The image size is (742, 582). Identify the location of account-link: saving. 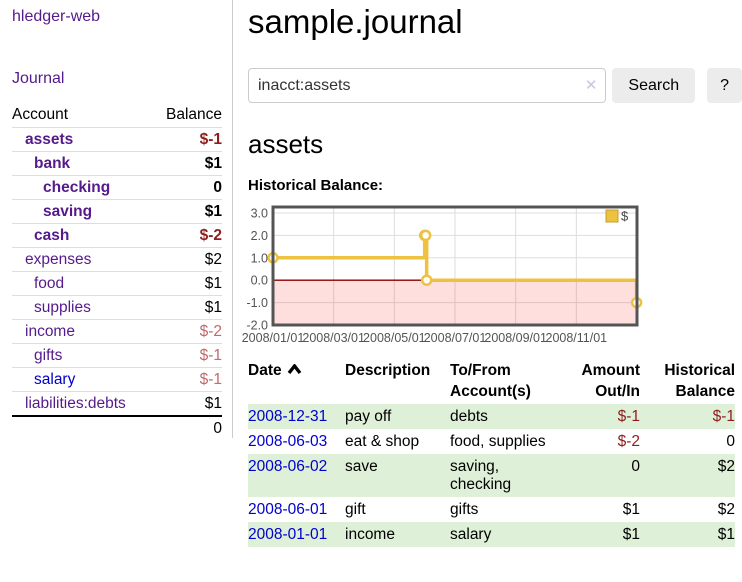
(68, 211).